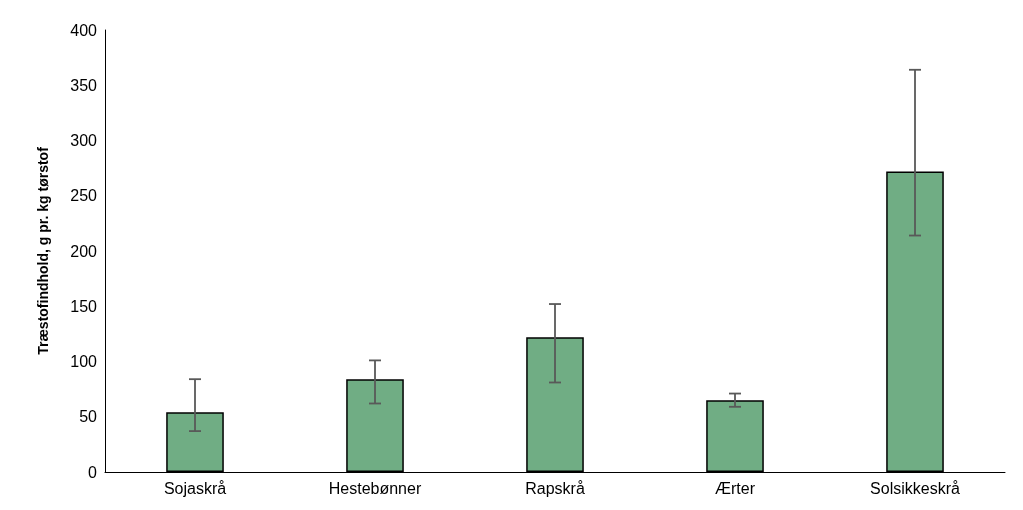  What do you see at coordinates (84, 140) in the screenshot?
I see `y-tick-label: 300` at bounding box center [84, 140].